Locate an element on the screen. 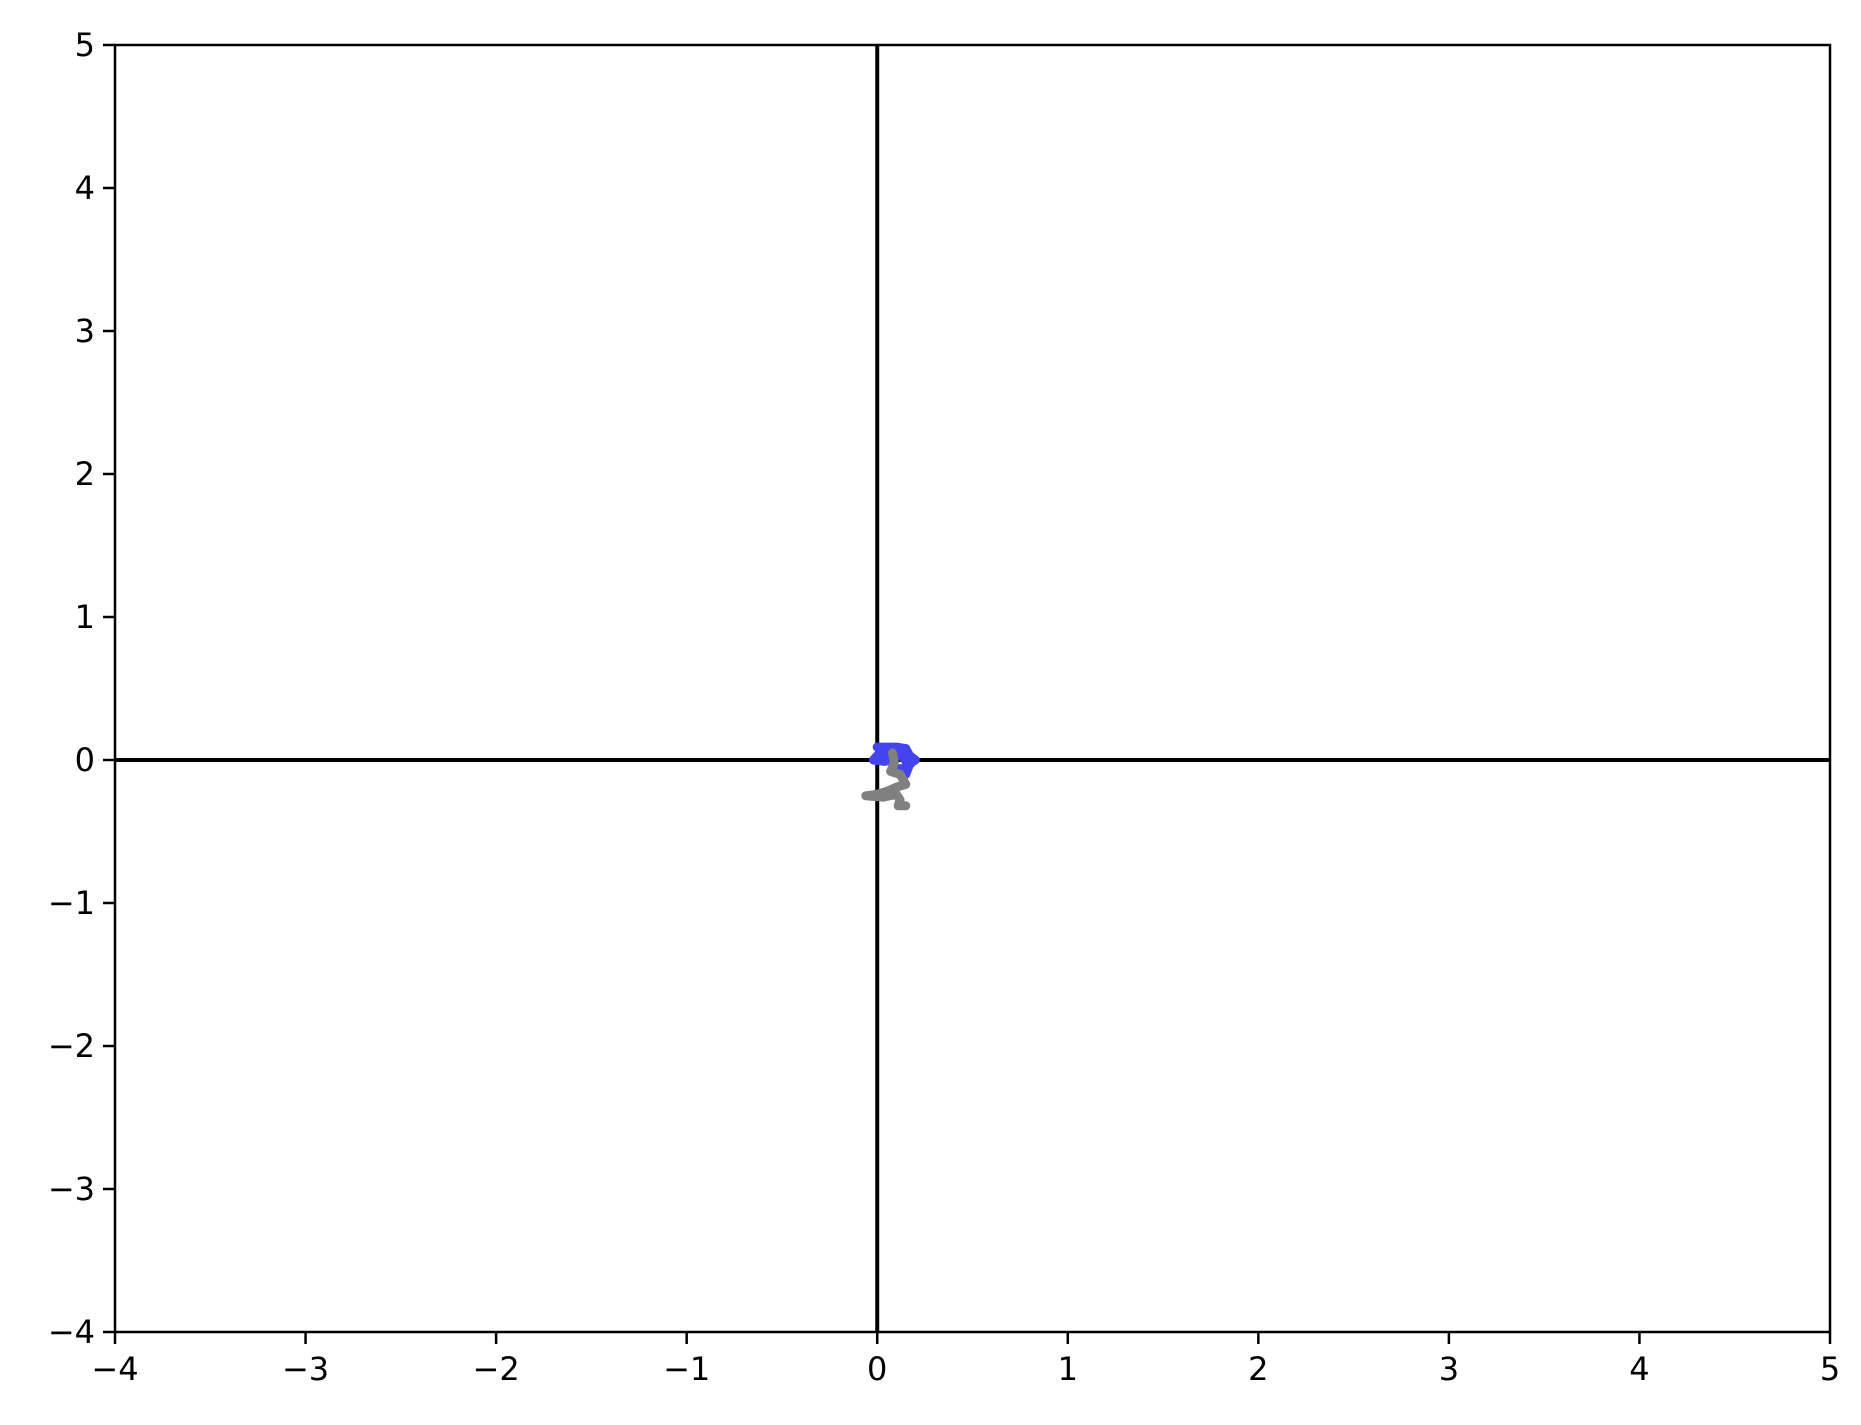 The height and width of the screenshot is (1425, 1861). y-tick-label: −4 is located at coordinates (71, 1332).